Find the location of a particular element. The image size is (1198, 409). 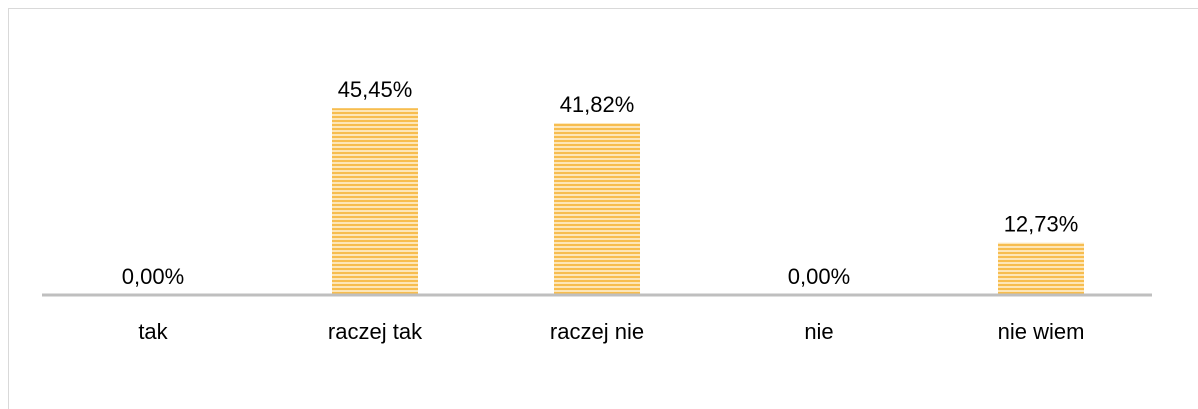

value-label: 41,82% is located at coordinates (597, 104).